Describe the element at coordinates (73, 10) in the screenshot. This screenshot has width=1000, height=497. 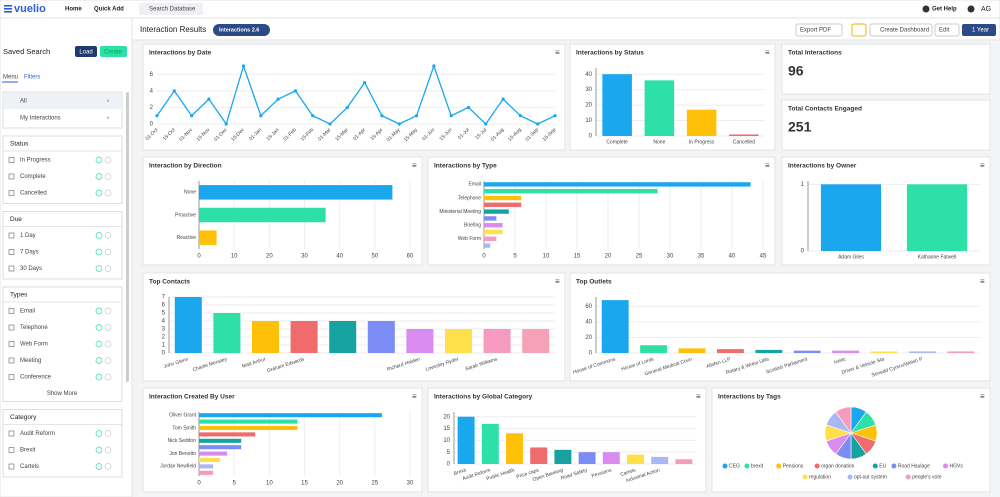
I see `nav-item: Home` at that location.